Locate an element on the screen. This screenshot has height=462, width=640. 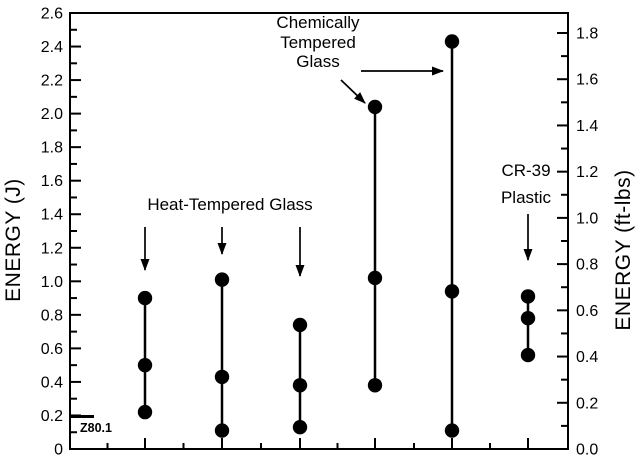
annotation-heat-tempered-glass: Heat-Tempered Glass is located at coordinates (230, 204).